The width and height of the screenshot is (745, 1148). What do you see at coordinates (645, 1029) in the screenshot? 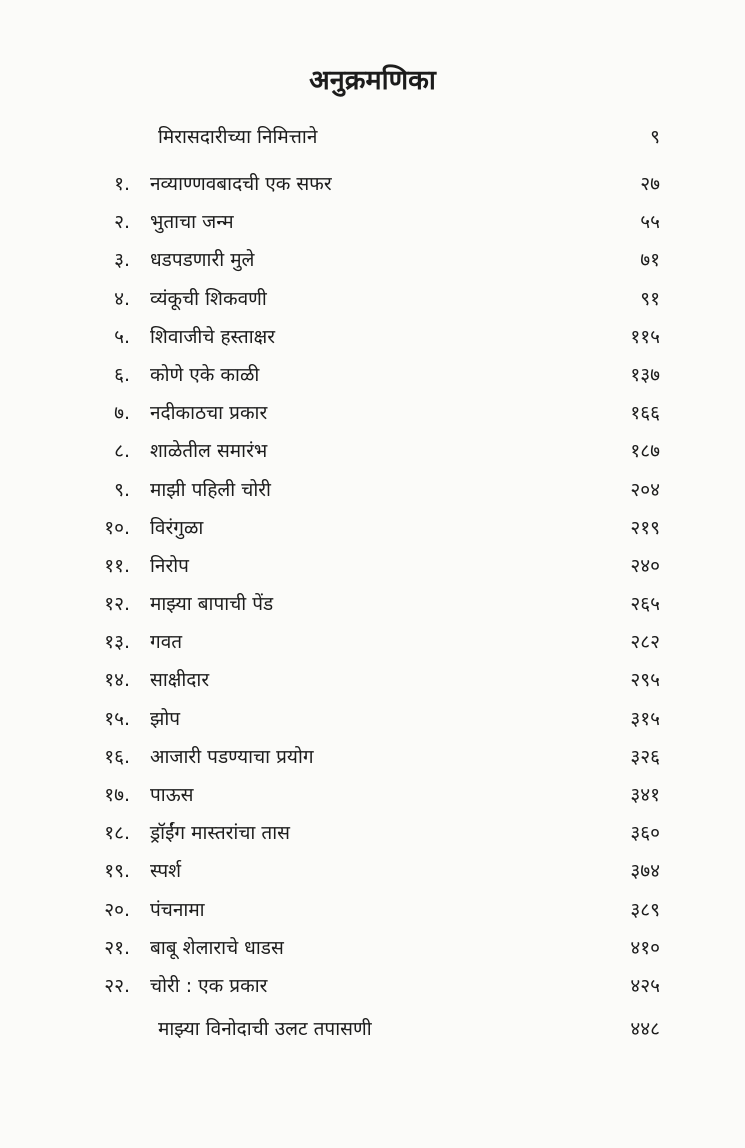
I see `page-number: ४४८` at bounding box center [645, 1029].